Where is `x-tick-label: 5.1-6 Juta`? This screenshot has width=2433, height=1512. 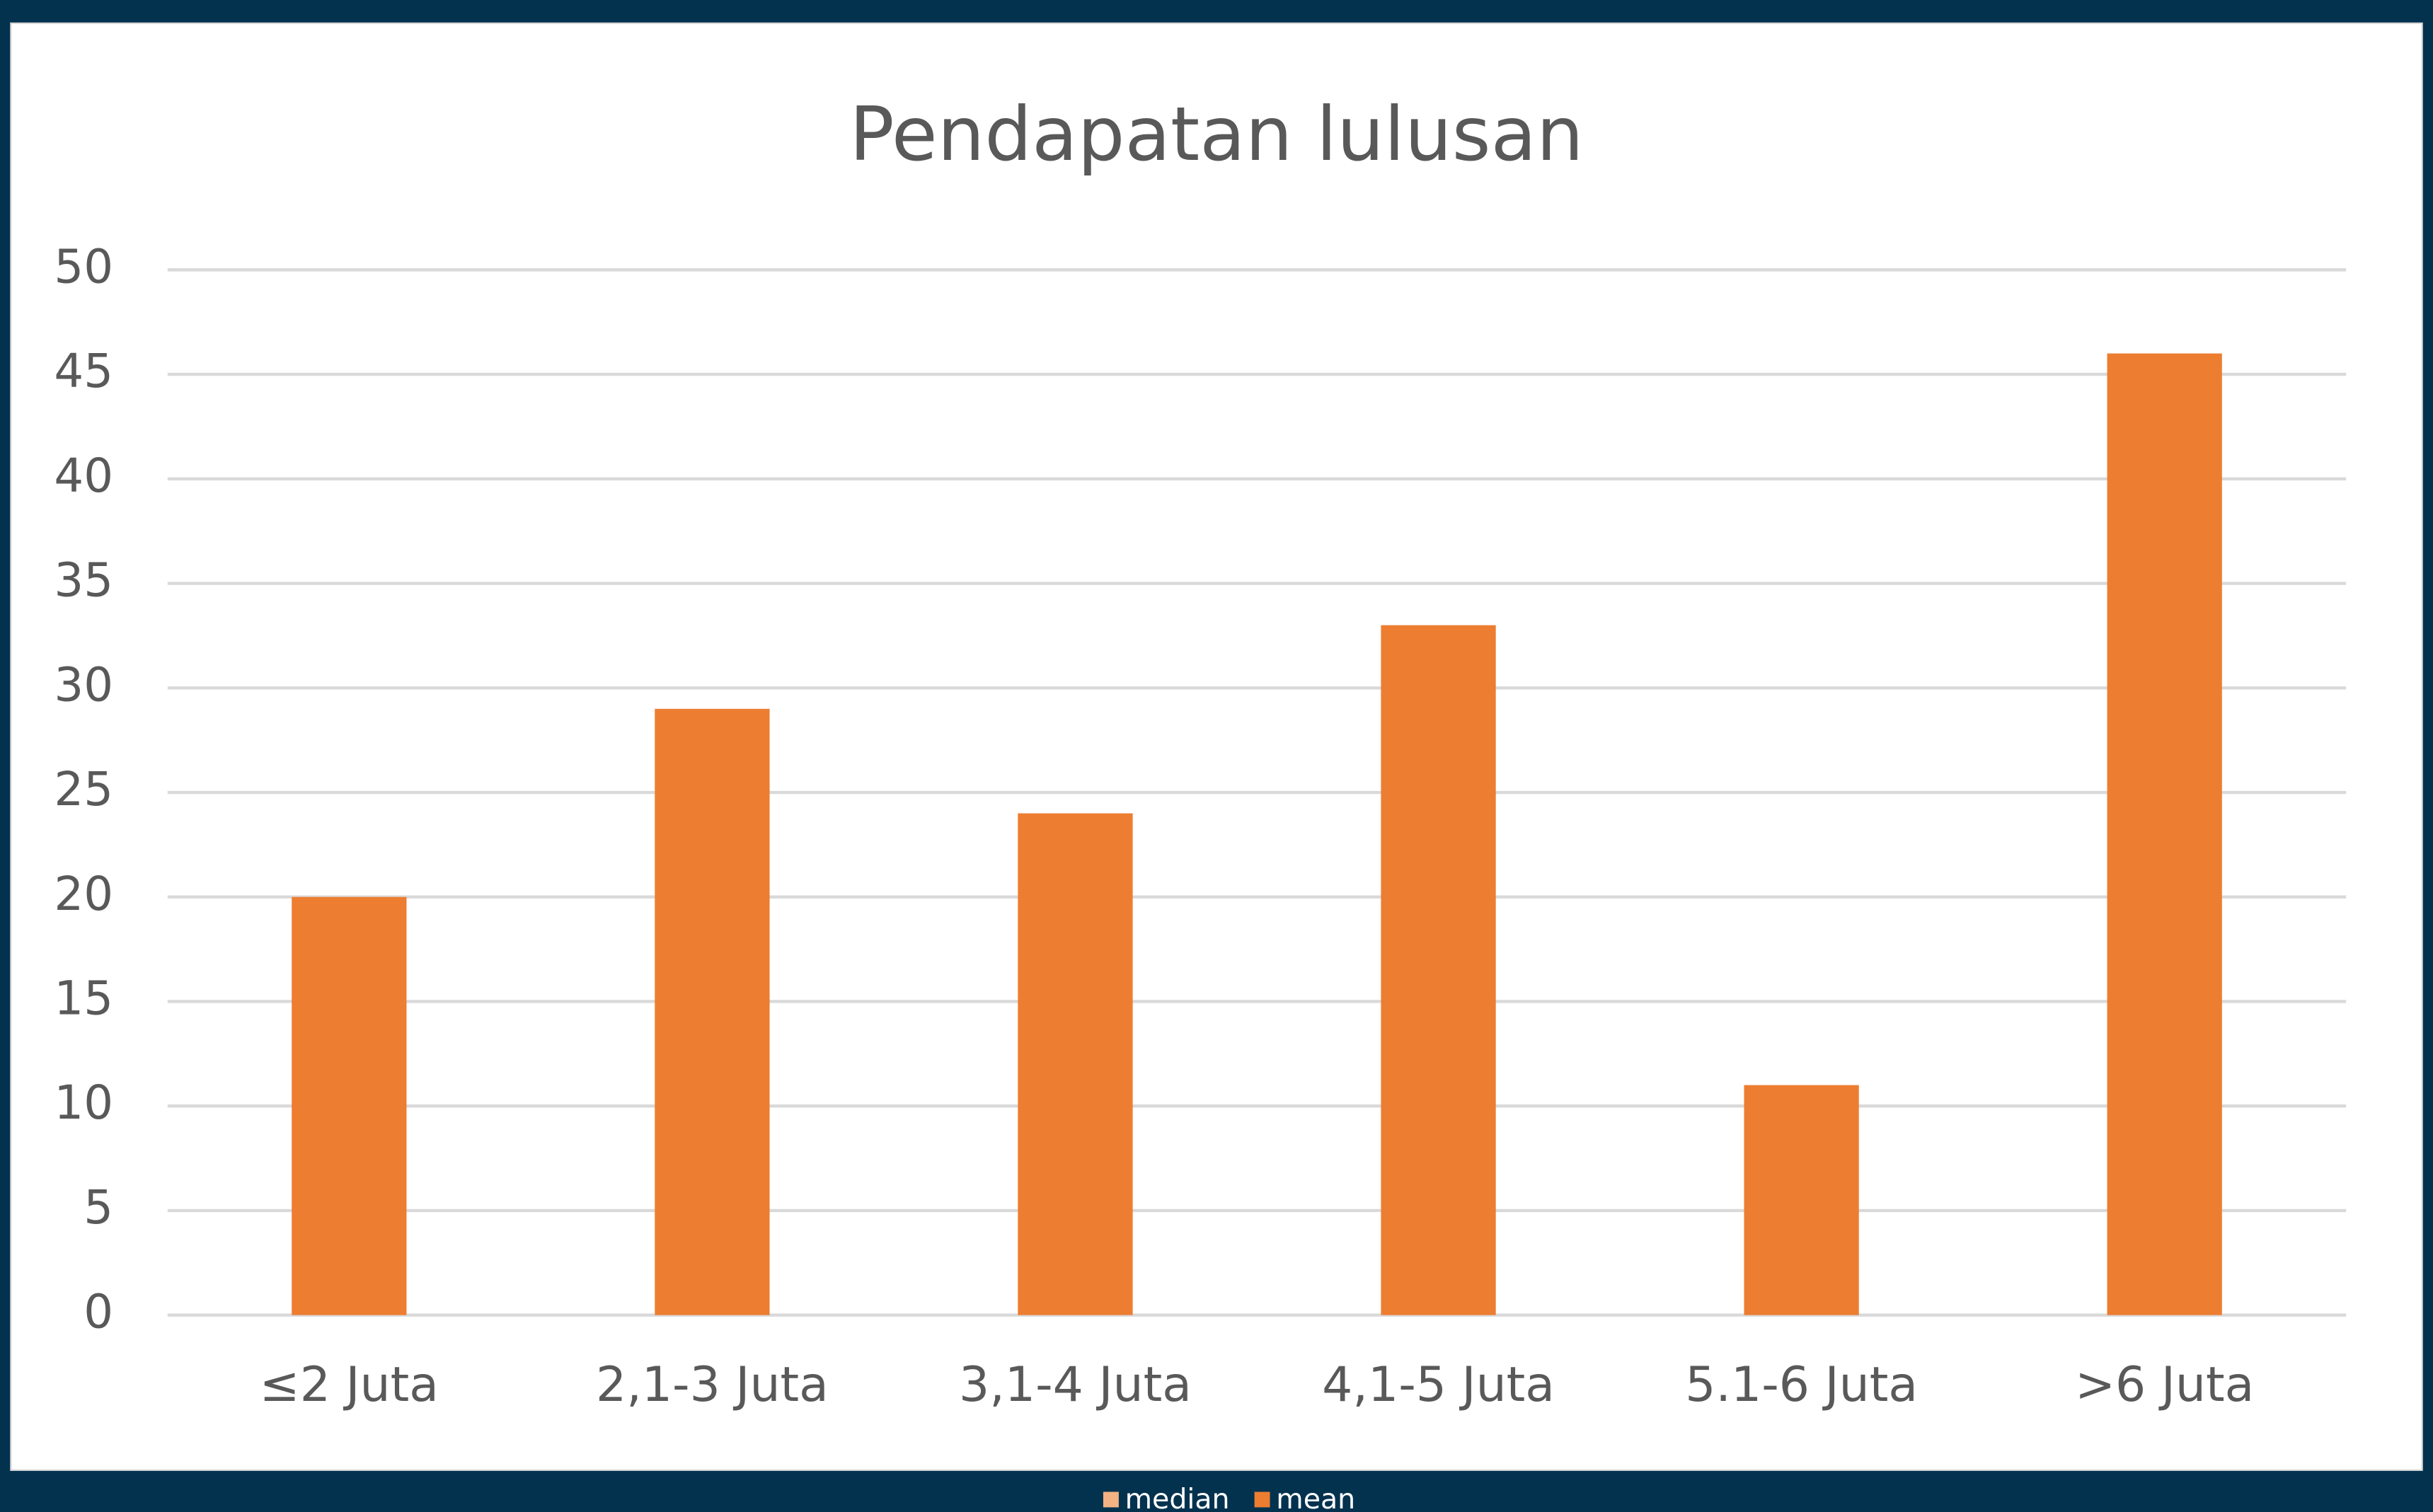 x-tick-label: 5.1-6 Juta is located at coordinates (1801, 1385).